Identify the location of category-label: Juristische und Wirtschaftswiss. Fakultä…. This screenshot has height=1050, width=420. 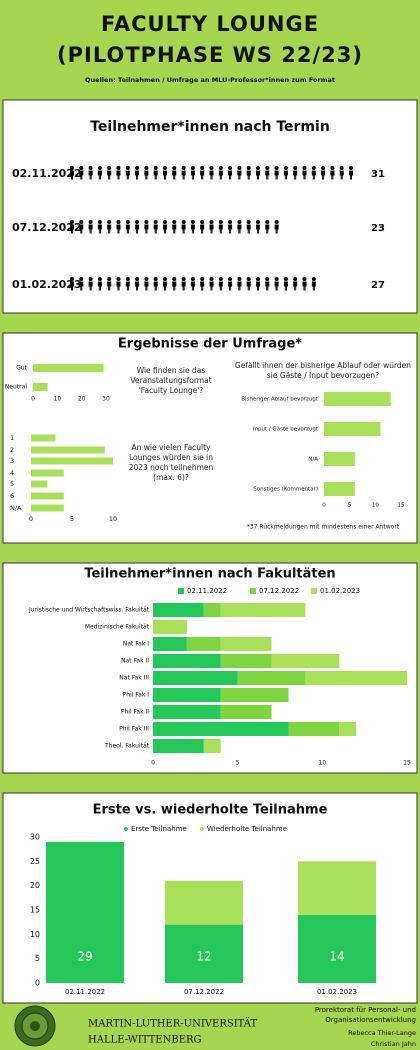
(89, 610).